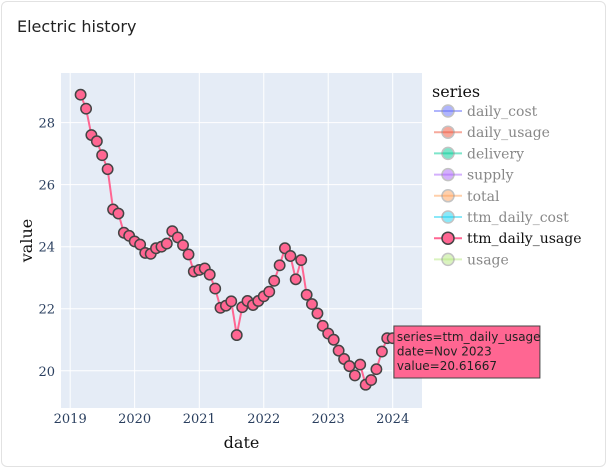  Describe the element at coordinates (524, 239) in the screenshot. I see `legend-label-ttm_daily_usage: ttm_daily_usage` at that location.